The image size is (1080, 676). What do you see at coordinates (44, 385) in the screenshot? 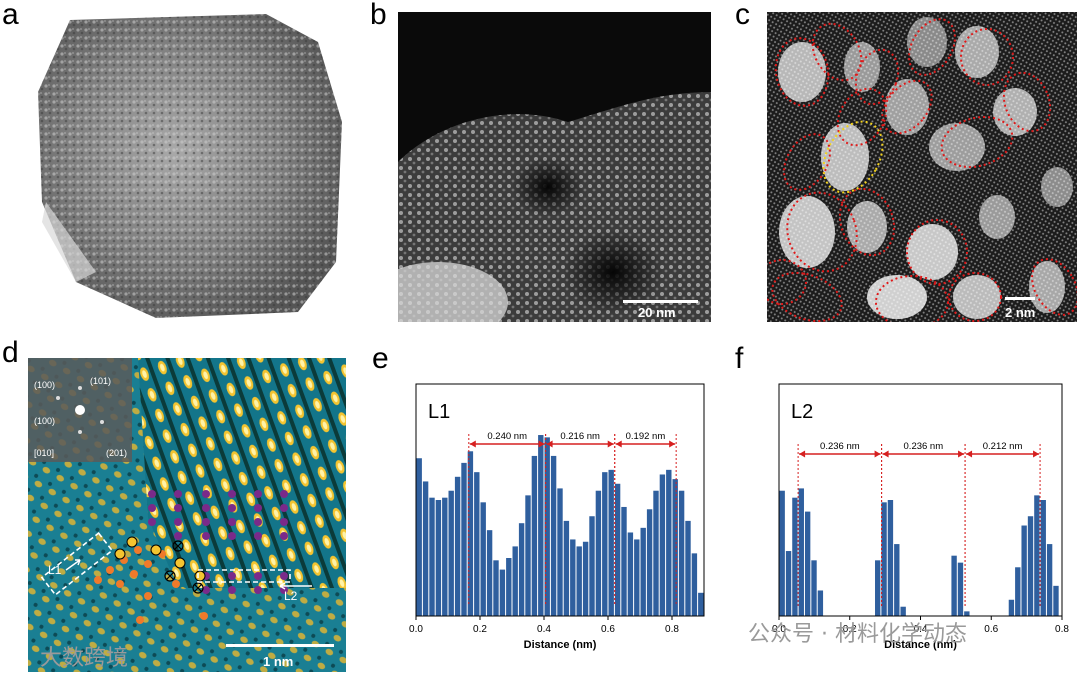
I see `fft-label-1: (100)` at bounding box center [44, 385].